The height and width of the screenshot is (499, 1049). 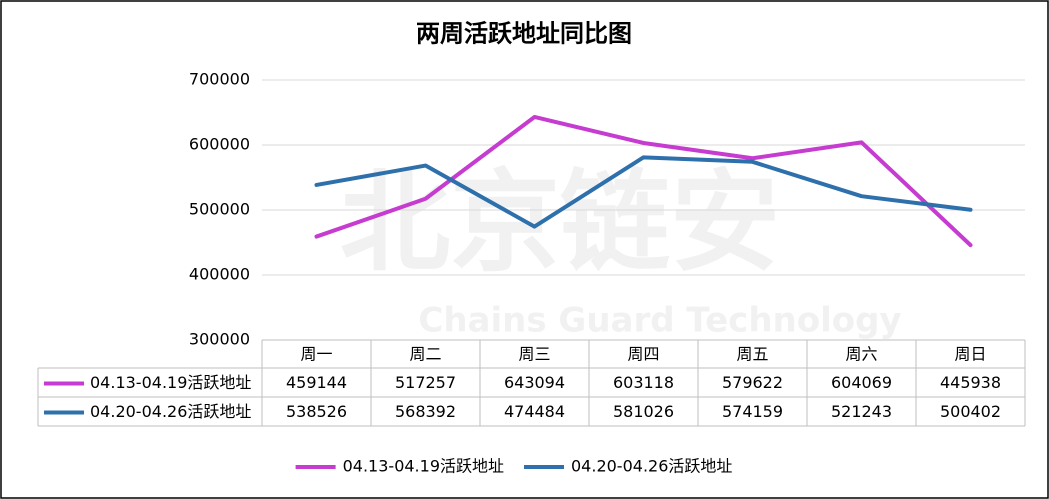 I want to click on y-tick-label: 400000, so click(x=219, y=274).